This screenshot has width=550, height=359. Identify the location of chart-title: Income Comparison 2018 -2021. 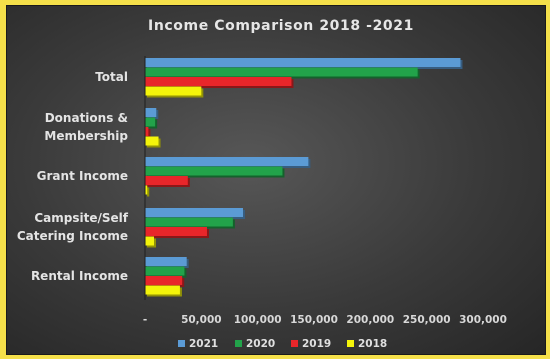
(281, 26).